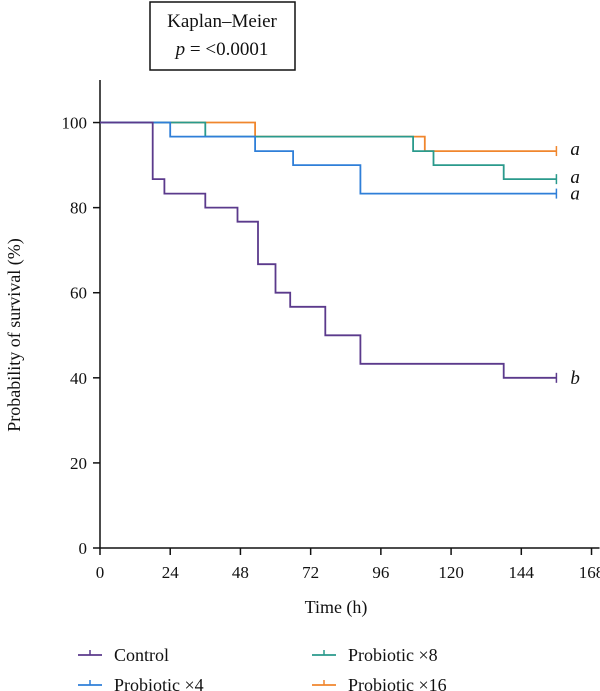  What do you see at coordinates (522, 572) in the screenshot?
I see `x-tick-label: 144` at bounding box center [522, 572].